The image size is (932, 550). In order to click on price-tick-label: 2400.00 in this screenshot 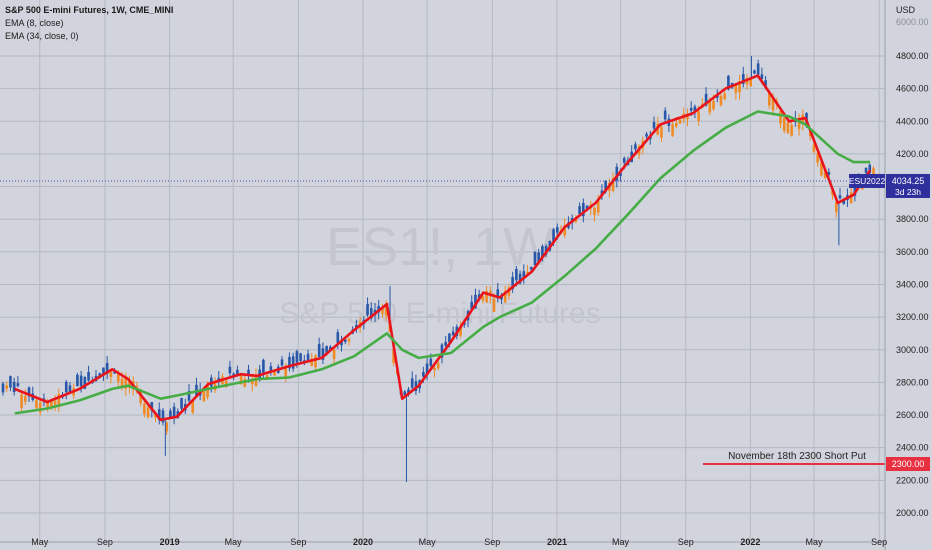, I will do `click(912, 448)`.